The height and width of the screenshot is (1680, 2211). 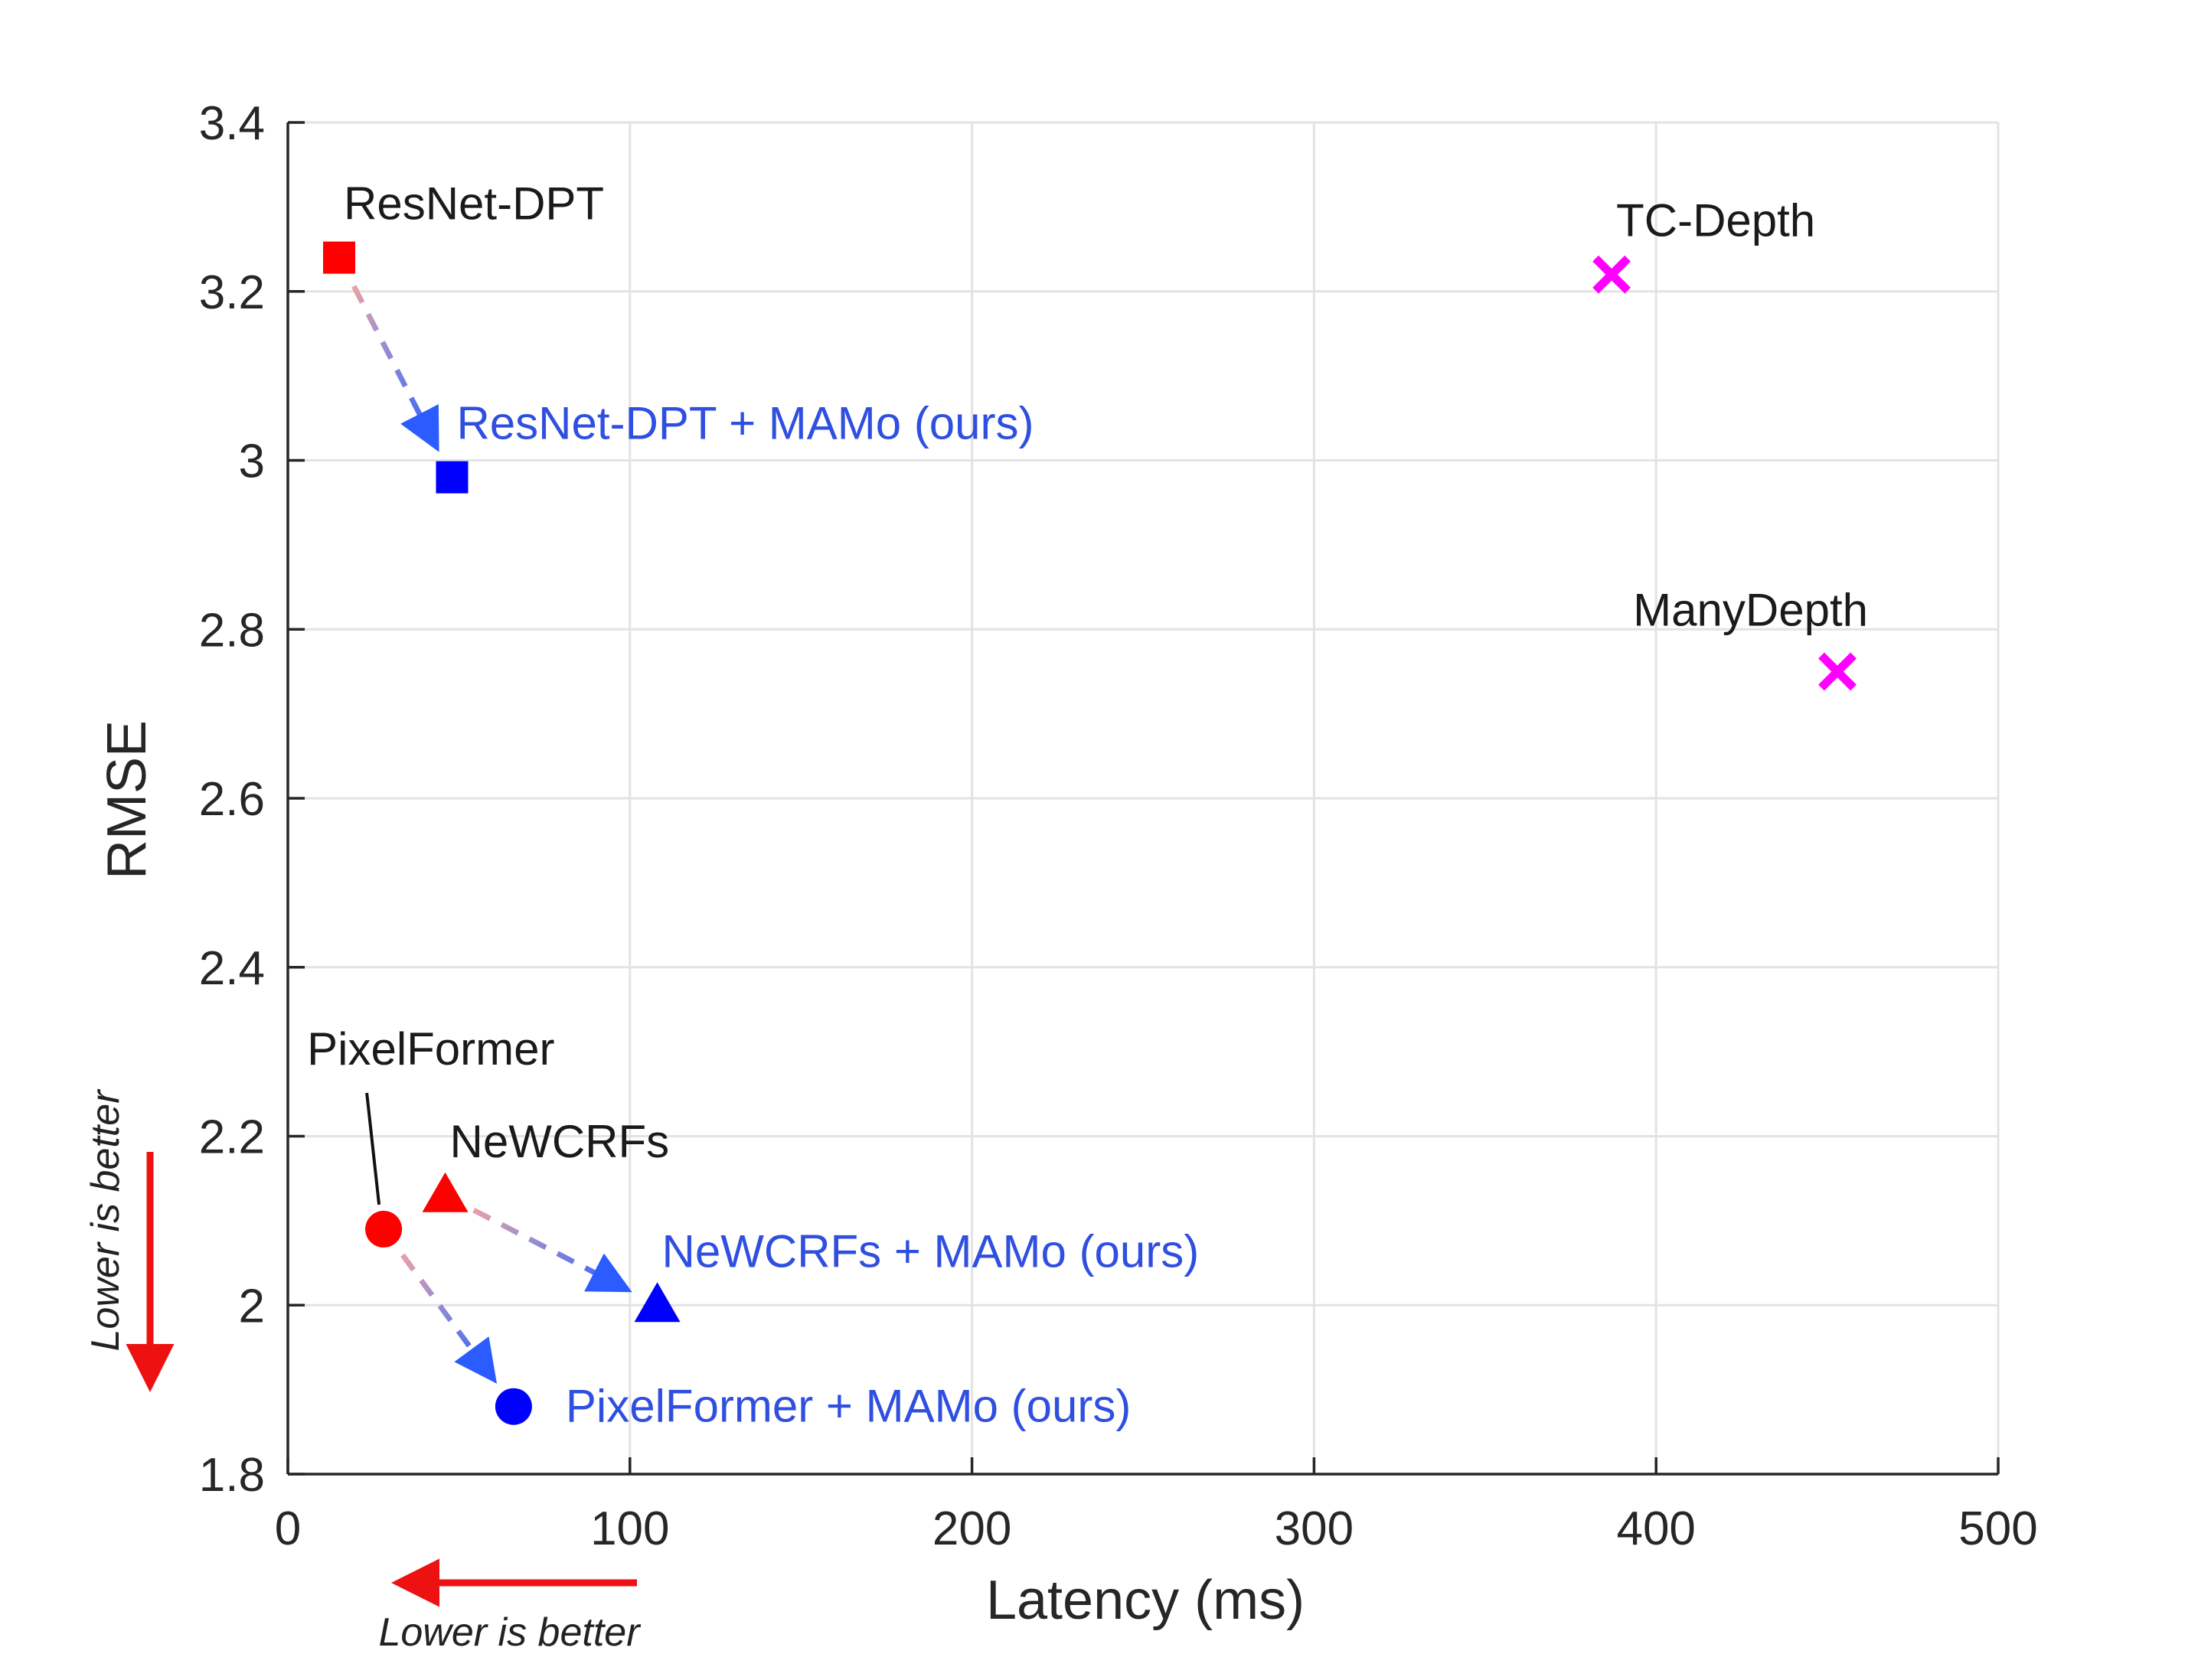 What do you see at coordinates (745, 423) in the screenshot?
I see `label-resnet-dpt-mamo: ResNet-DPT + MAMo (ours)` at bounding box center [745, 423].